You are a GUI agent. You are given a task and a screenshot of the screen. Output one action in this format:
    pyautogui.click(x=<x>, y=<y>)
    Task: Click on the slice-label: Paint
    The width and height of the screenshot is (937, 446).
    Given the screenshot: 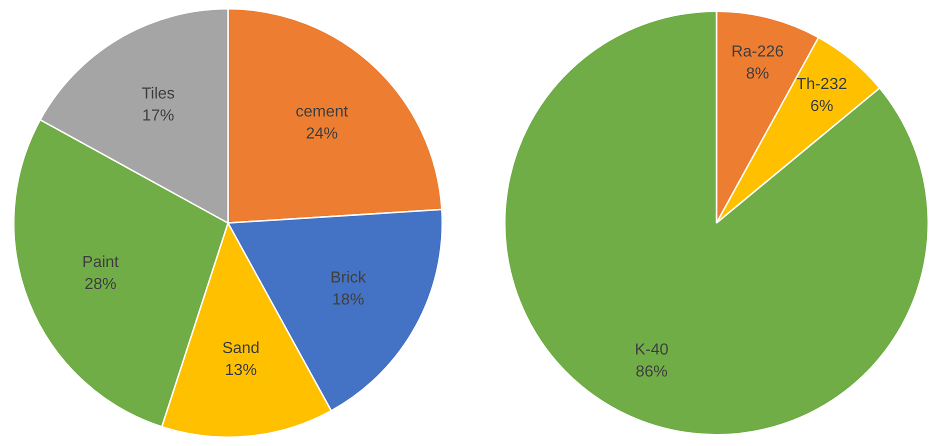 What is the action you would take?
    pyautogui.click(x=101, y=262)
    